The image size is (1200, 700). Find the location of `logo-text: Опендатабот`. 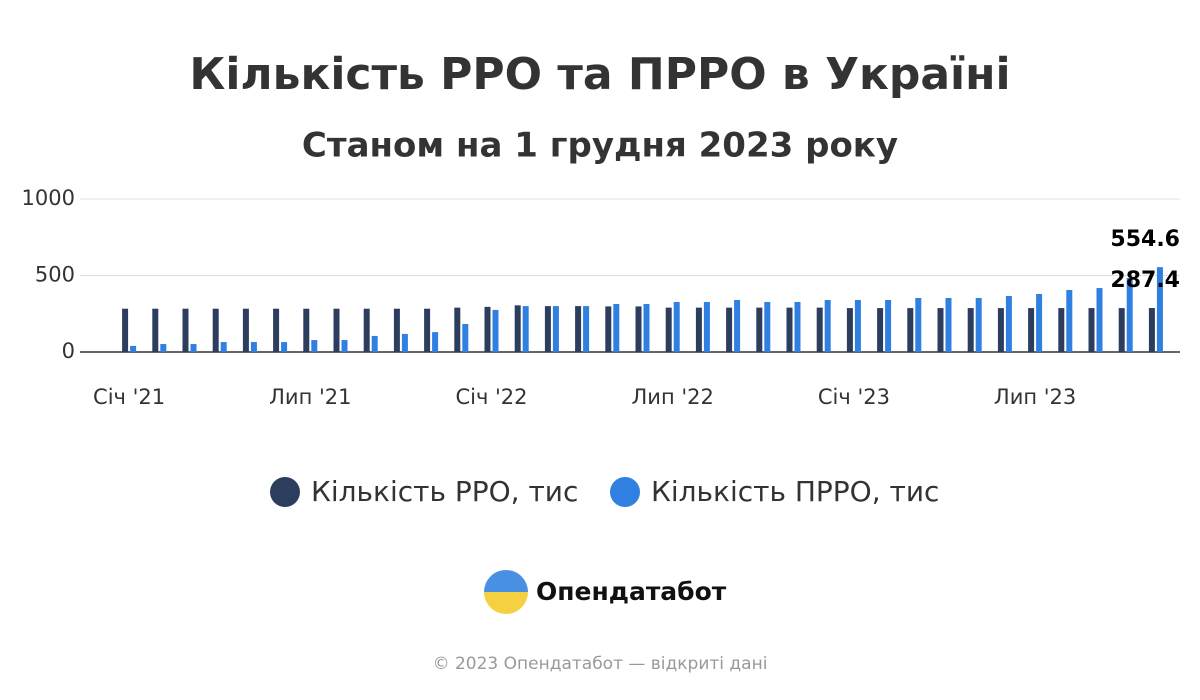

logo-text: Опендатабот is located at coordinates (631, 591).